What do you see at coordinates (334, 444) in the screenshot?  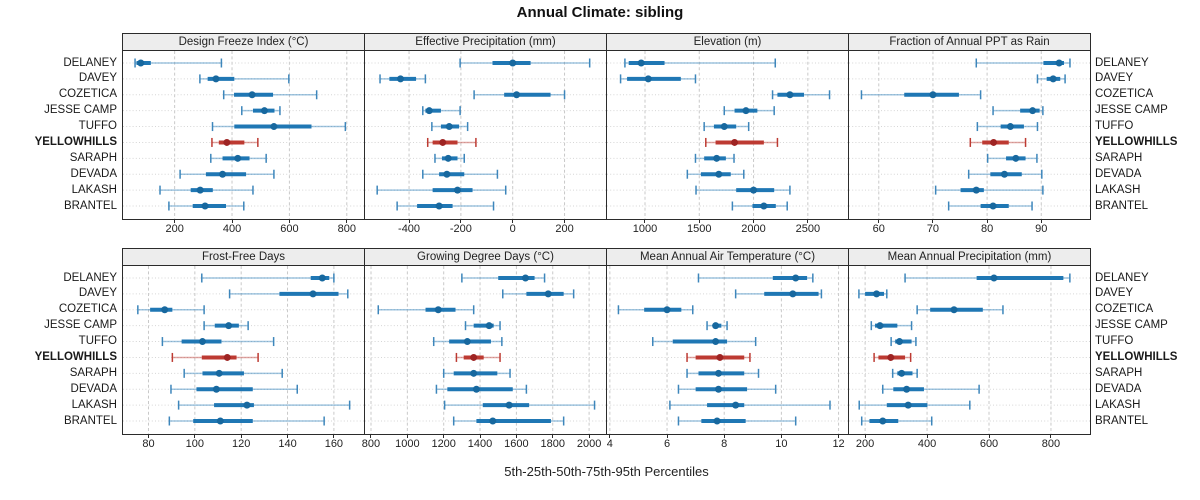 I see `tick-label: 160` at bounding box center [334, 444].